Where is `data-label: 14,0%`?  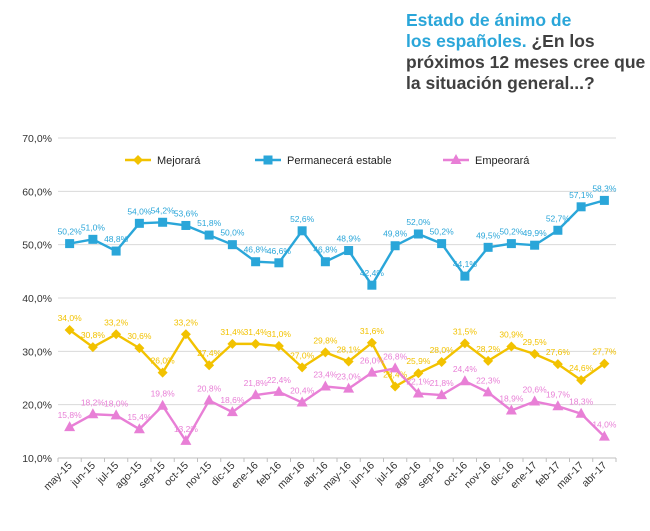
data-label: 14,0% is located at coordinates (604, 425).